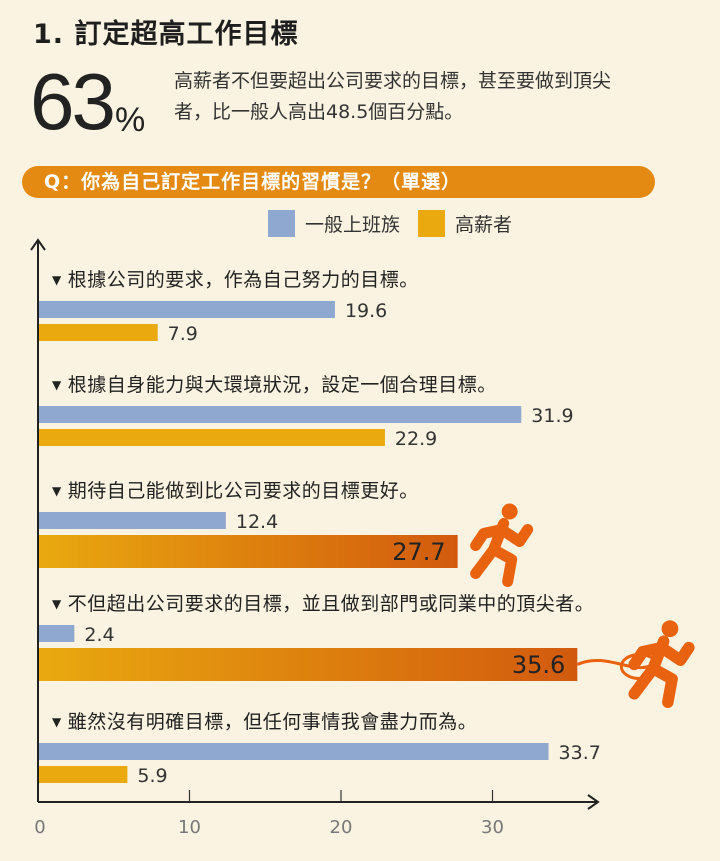 This screenshot has width=720, height=861. I want to click on value-label-general: 19.6, so click(366, 311).